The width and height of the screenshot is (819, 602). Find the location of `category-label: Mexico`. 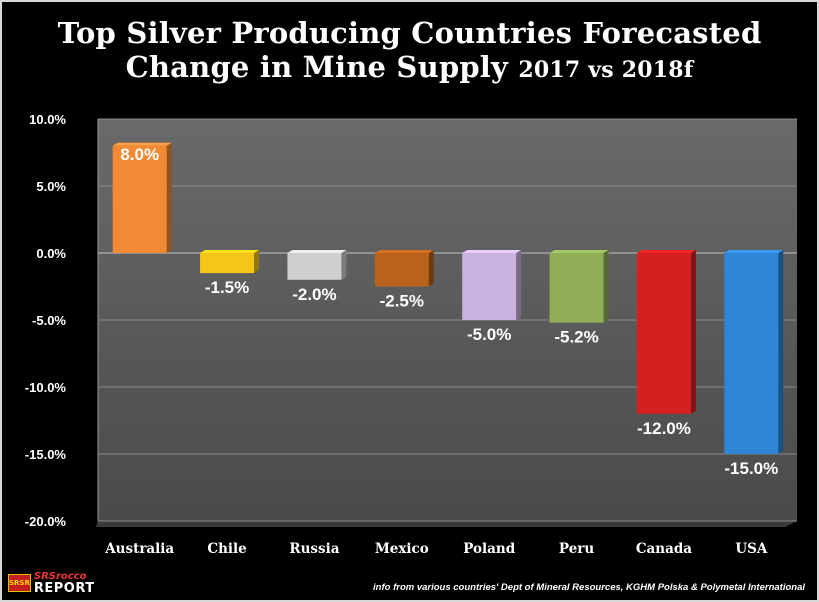

category-label: Mexico is located at coordinates (402, 549).